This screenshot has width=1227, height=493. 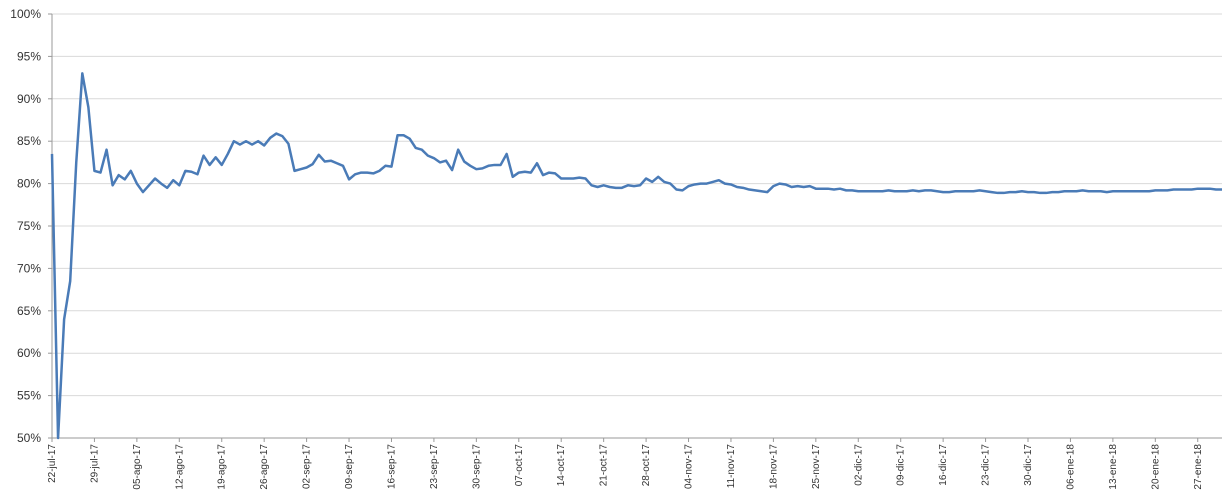 I want to click on x-tick-label: 29-jul-17, so click(x=94, y=463).